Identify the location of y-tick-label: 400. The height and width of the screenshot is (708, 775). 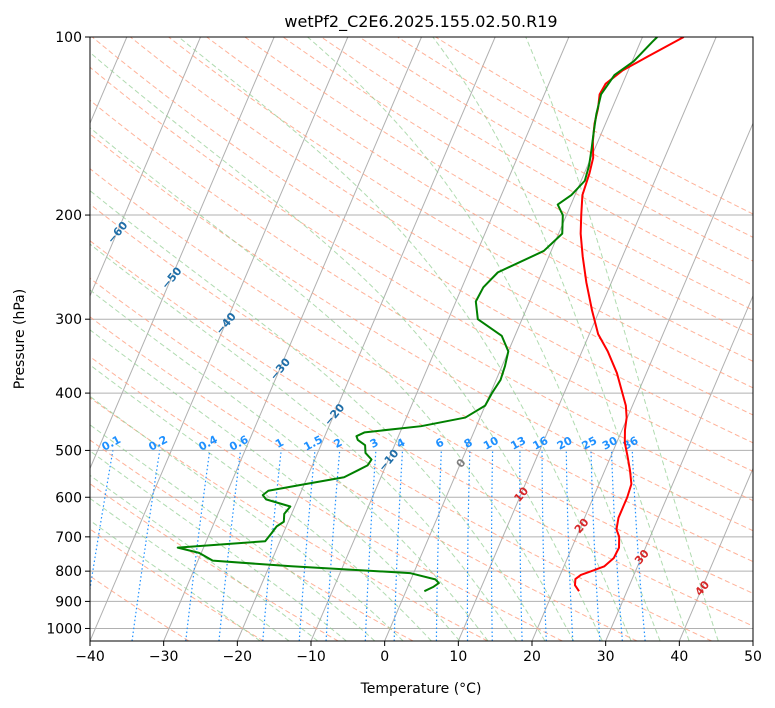
(68, 394).